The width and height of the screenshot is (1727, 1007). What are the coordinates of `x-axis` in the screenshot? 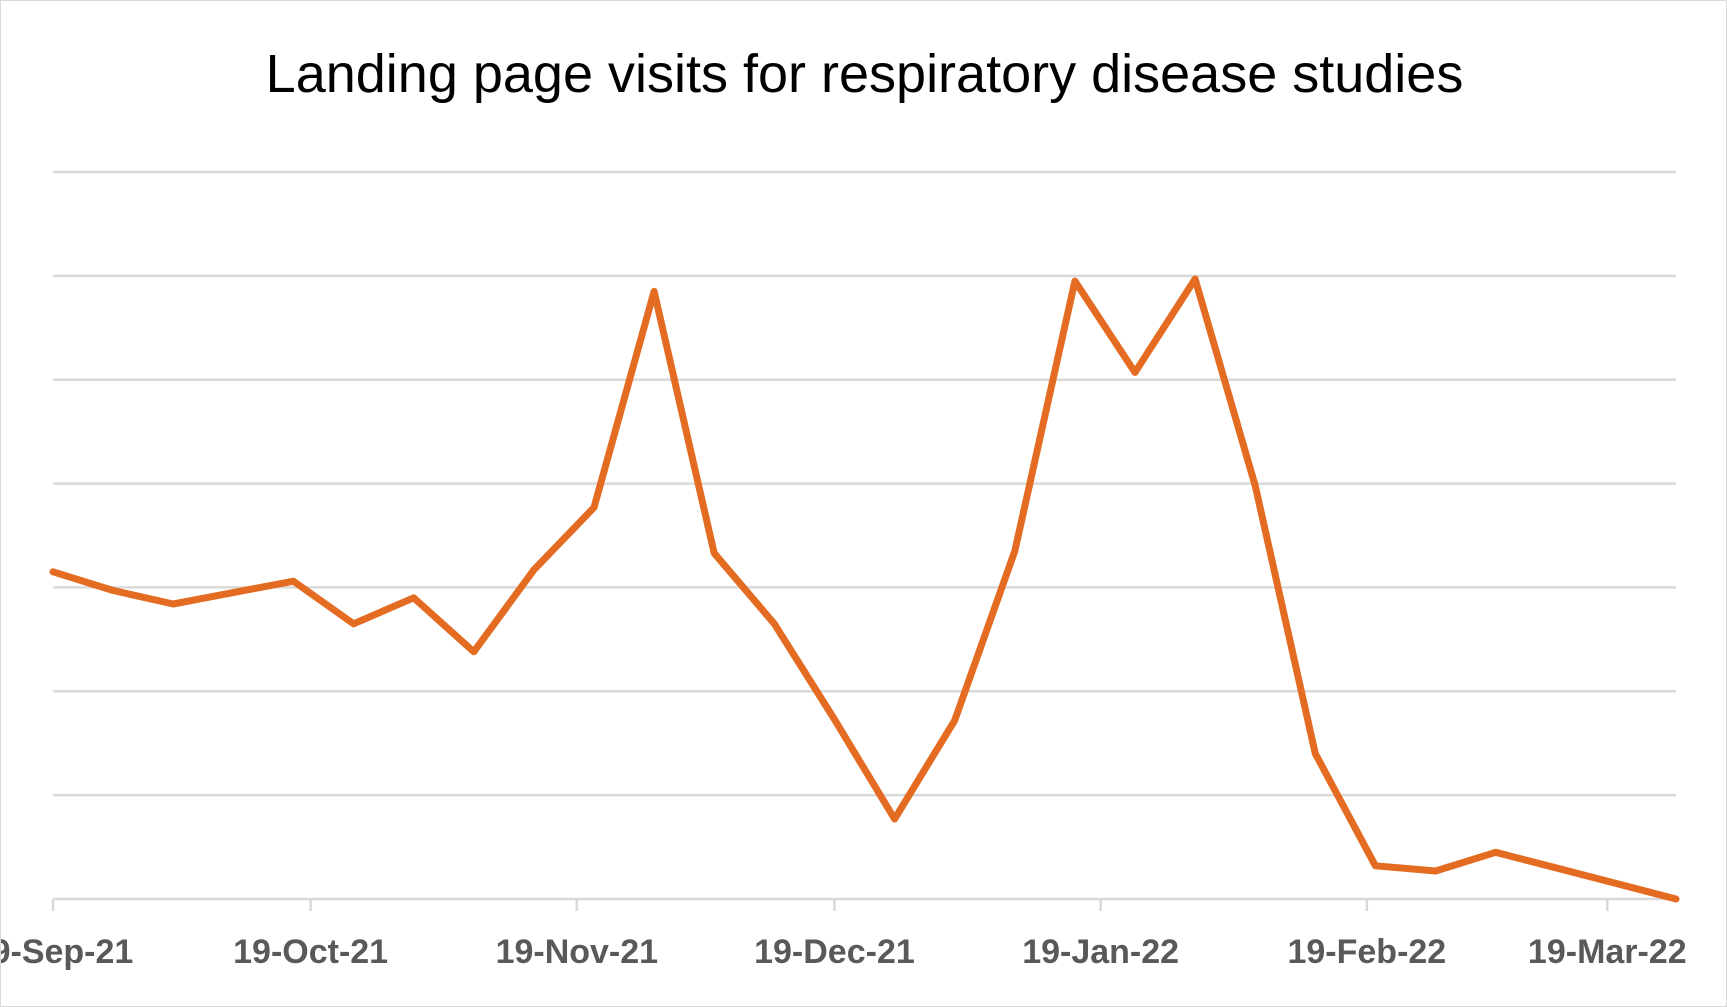 It's located at (863, 904).